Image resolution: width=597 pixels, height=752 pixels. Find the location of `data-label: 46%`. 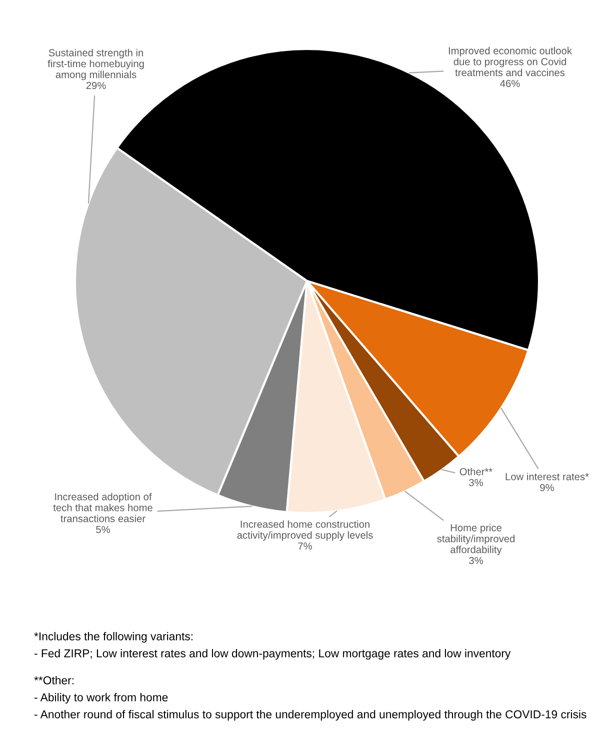

data-label: 46% is located at coordinates (510, 84).